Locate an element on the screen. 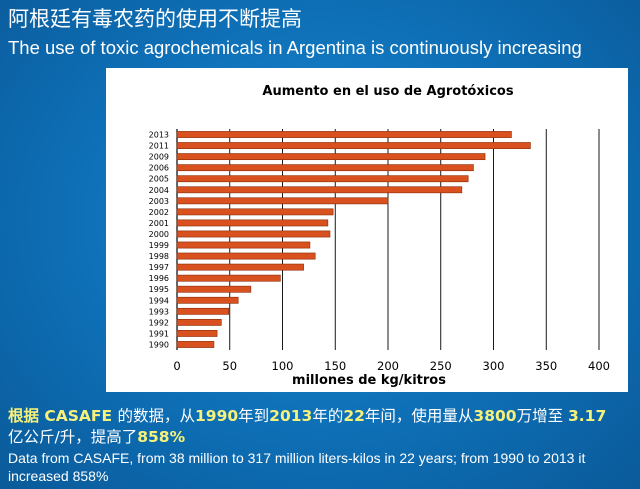  y-tick-label: 2002 is located at coordinates (159, 212).